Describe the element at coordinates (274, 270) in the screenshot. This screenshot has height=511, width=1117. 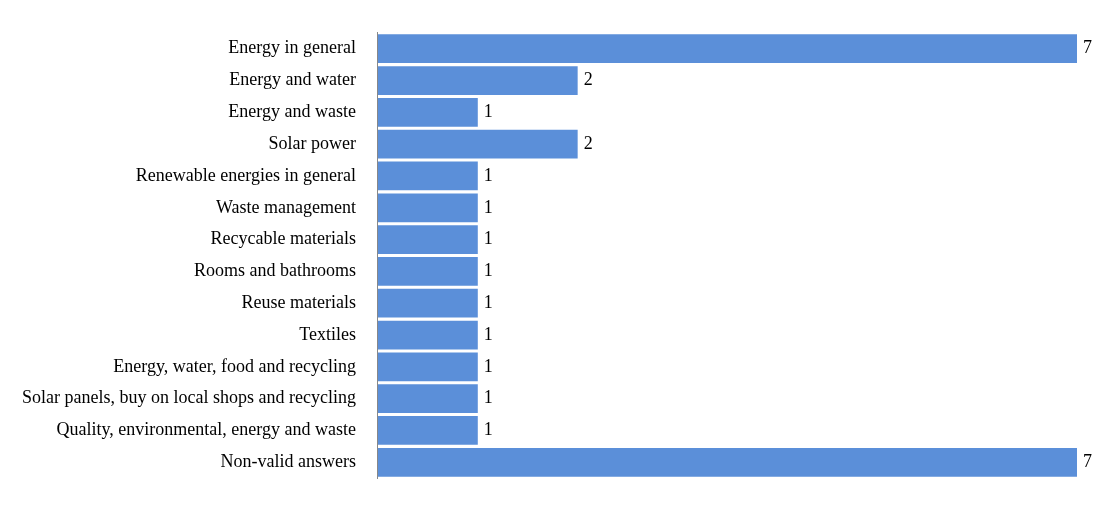
I see `y-tick-label: Rooms and bathrooms` at that location.